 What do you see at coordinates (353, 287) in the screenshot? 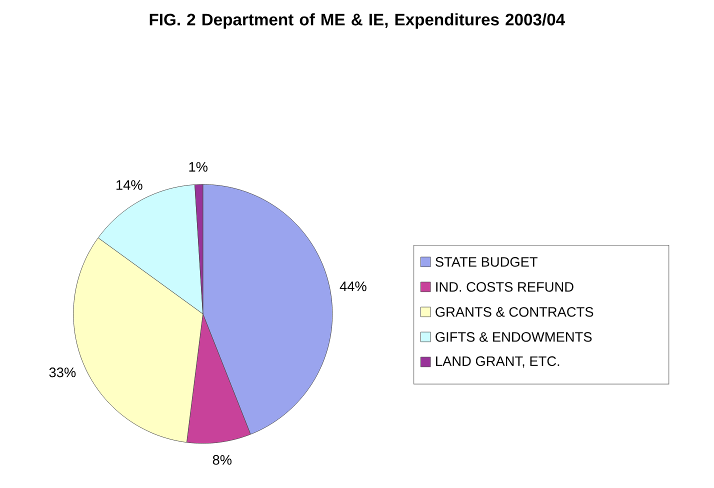
I see `data-label: 44%` at bounding box center [353, 287].